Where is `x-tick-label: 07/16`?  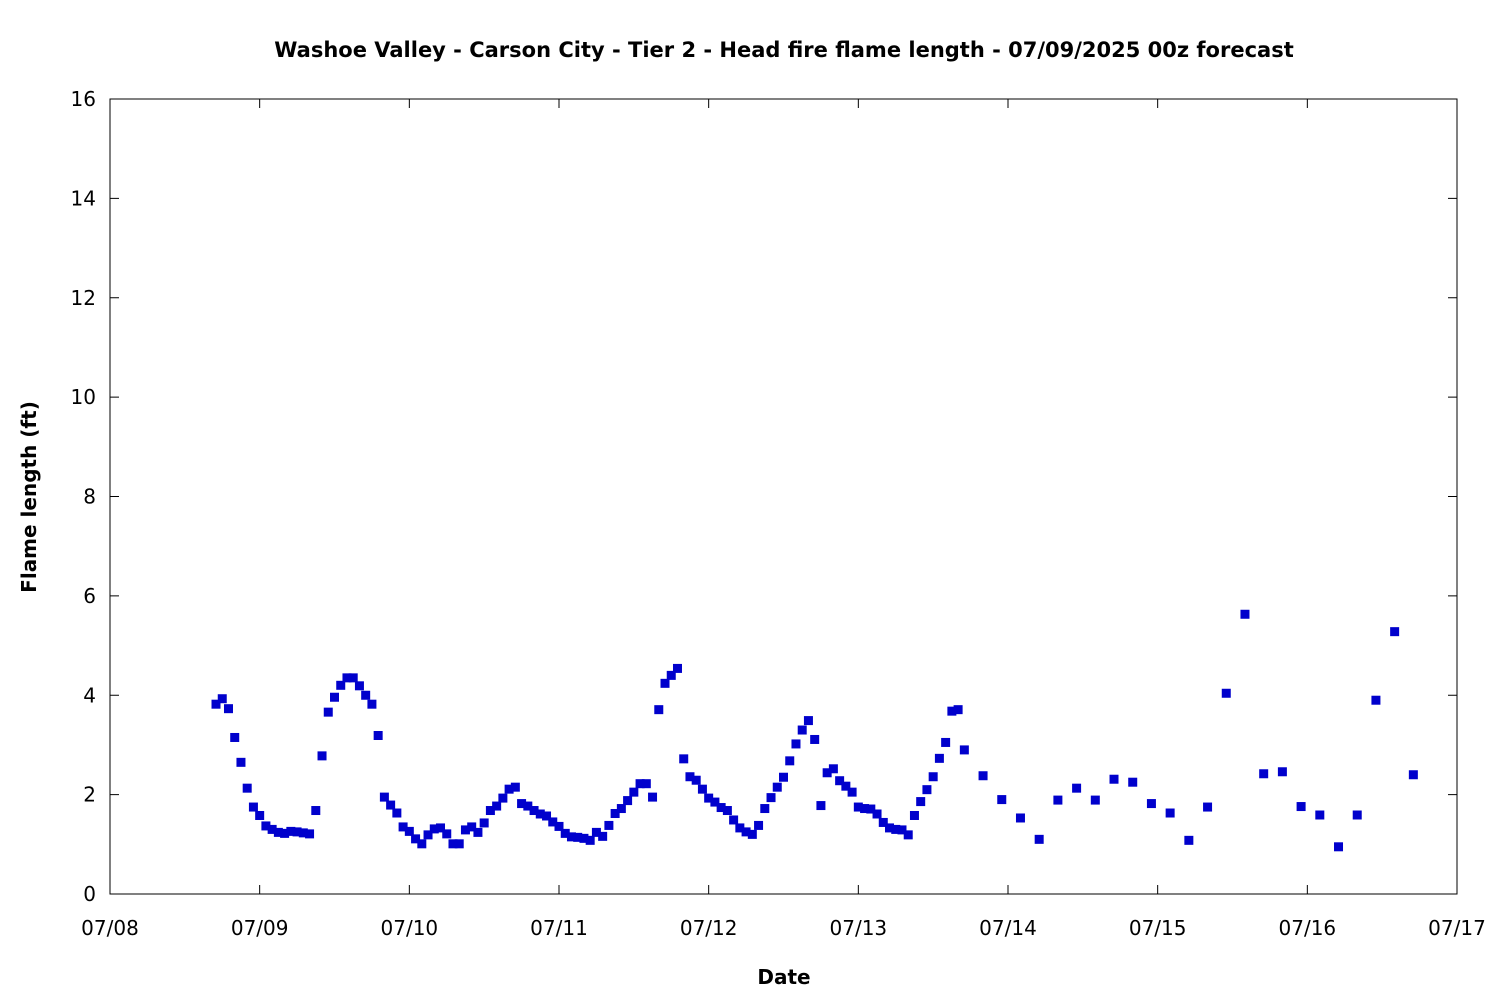
x-tick-label: 07/16 is located at coordinates (1308, 928).